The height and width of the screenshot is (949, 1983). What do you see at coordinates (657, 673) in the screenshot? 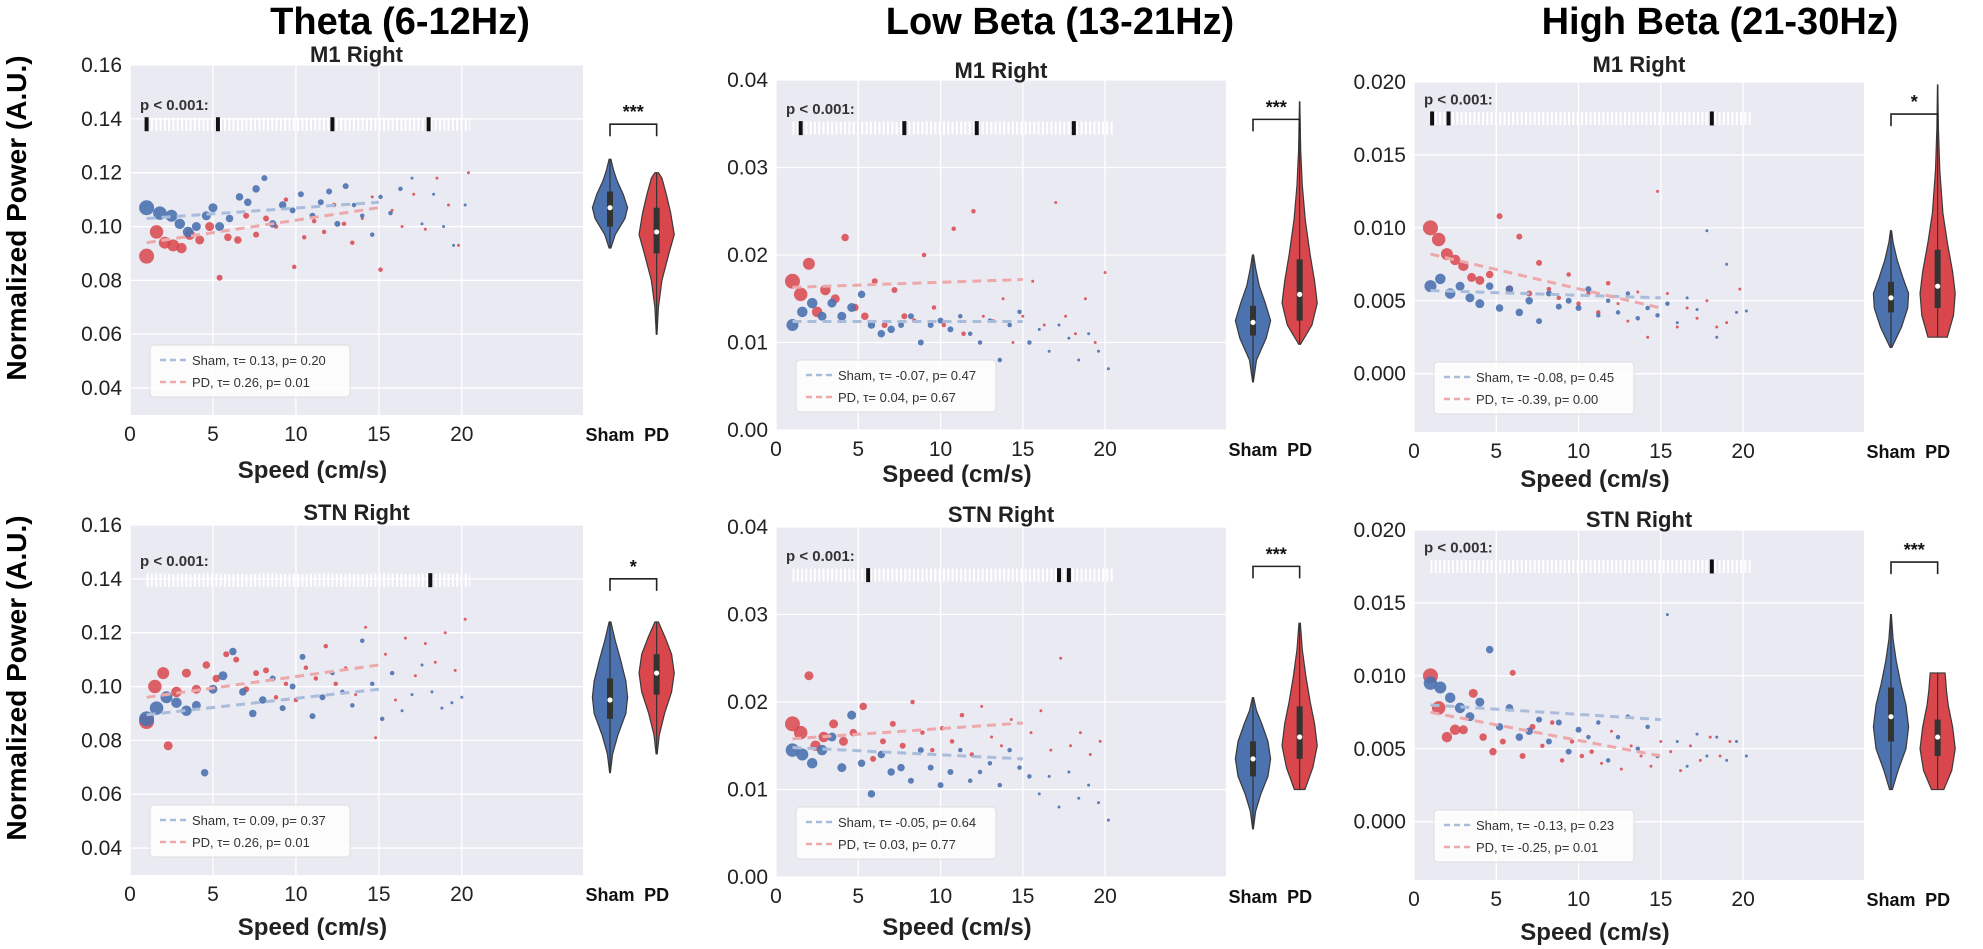
I see `pd-median` at bounding box center [657, 673].